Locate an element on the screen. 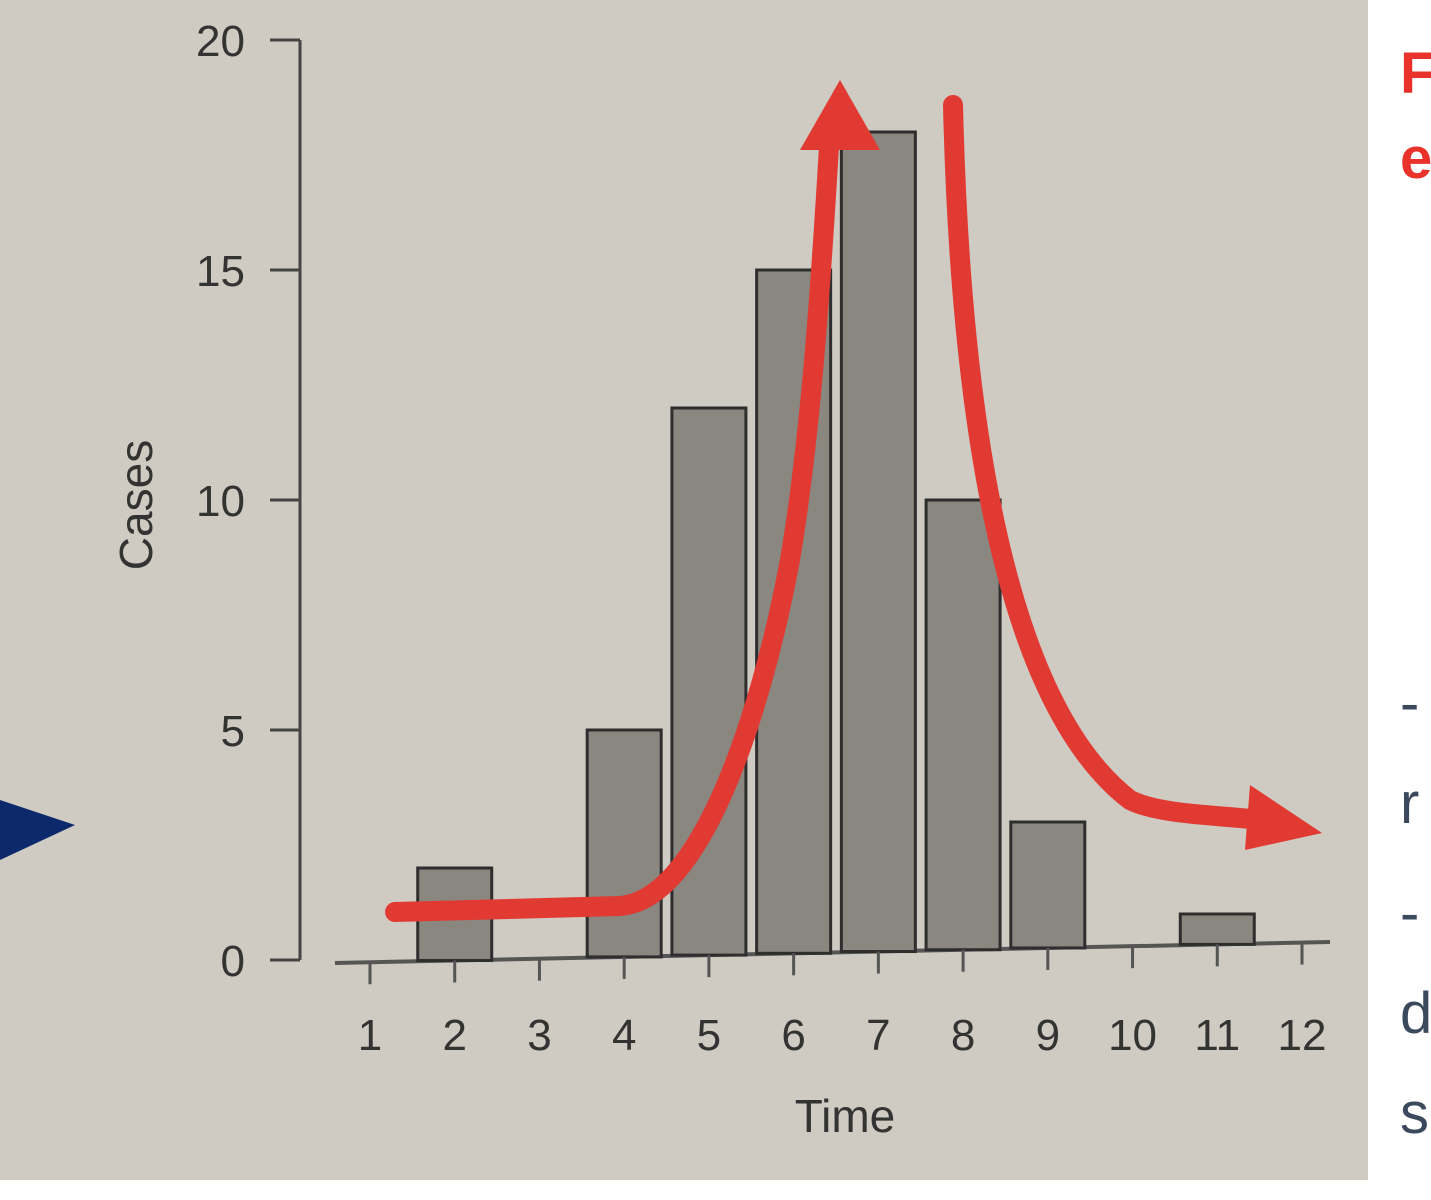 The height and width of the screenshot is (1200, 1431). side-text-fragment: d is located at coordinates (1415, 1013).